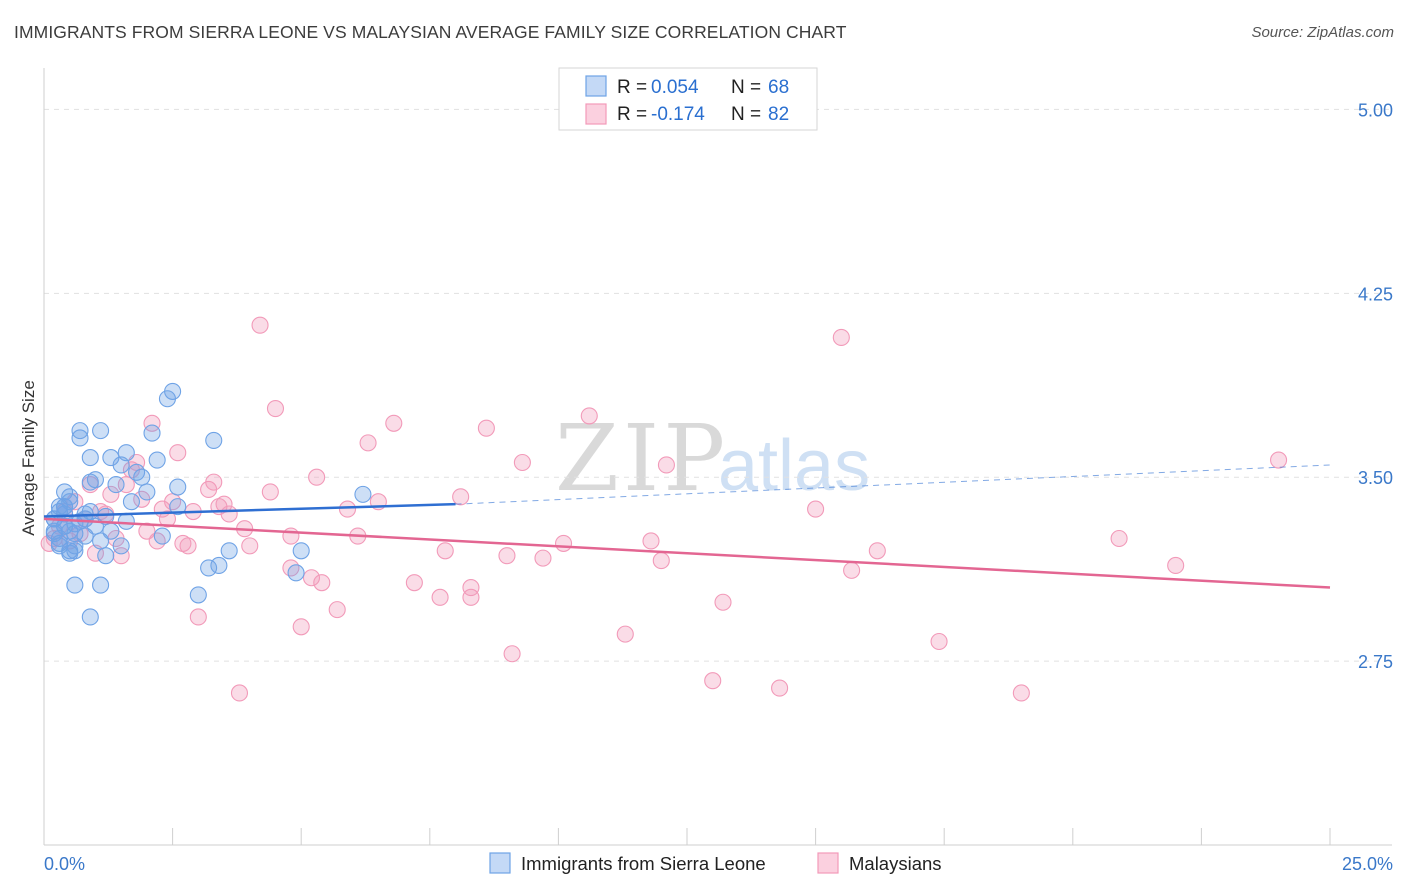  I want to click on bottom-legend-label-malaysians: Malaysians, so click(895, 863).